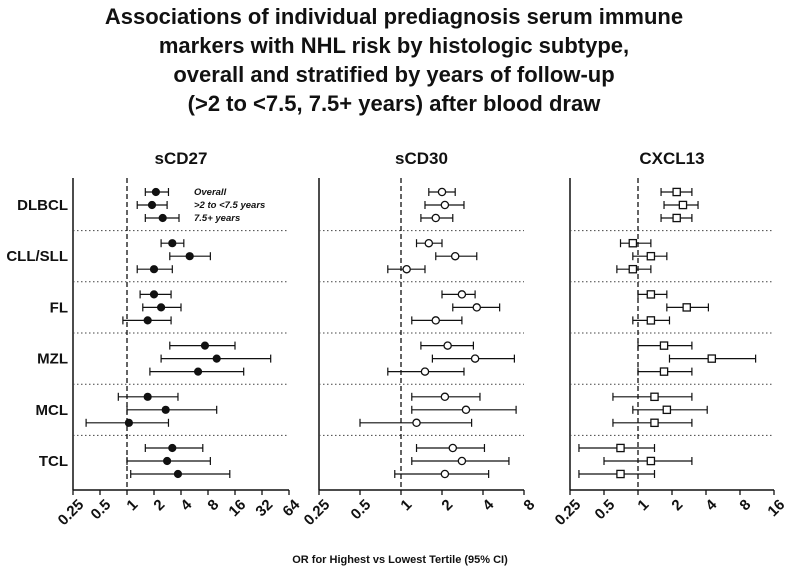  What do you see at coordinates (217, 218) in the screenshot?
I see `legend-label-2: 7.5+ years` at bounding box center [217, 218].